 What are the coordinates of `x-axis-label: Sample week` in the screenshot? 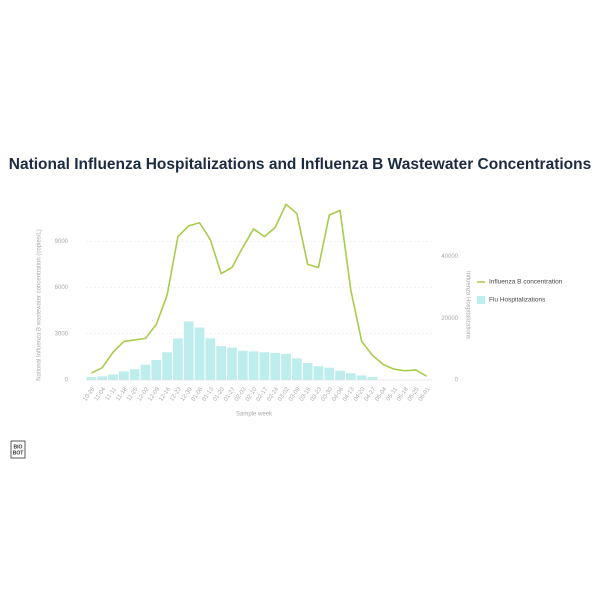 It's located at (254, 415).